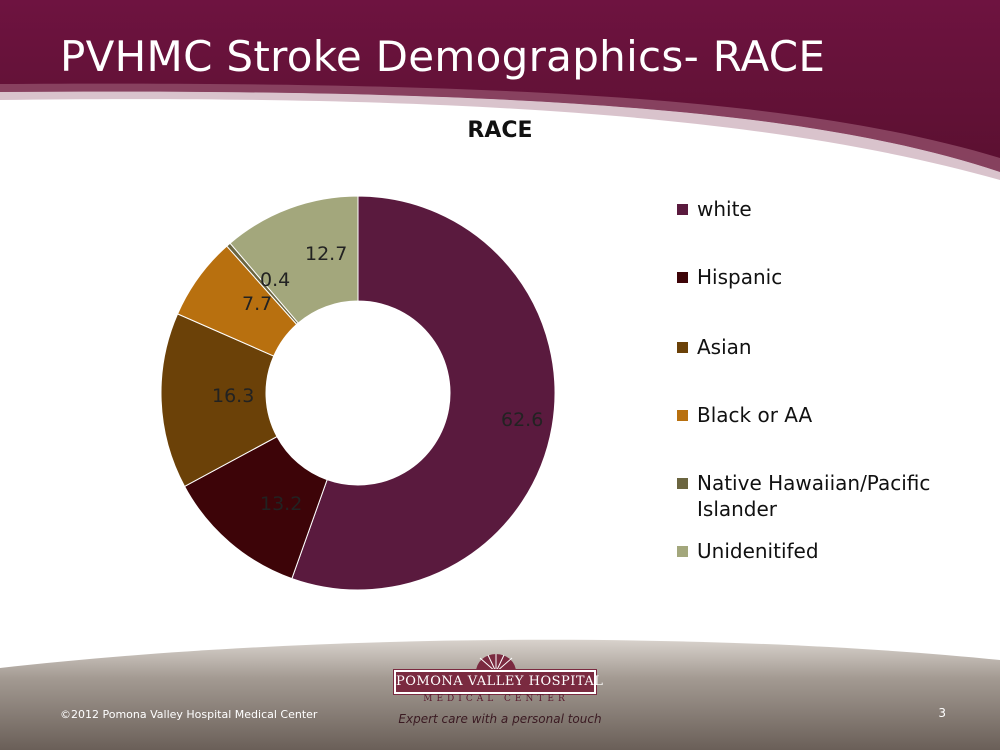 This screenshot has width=1000, height=750. What do you see at coordinates (294, 259) in the screenshot?
I see `donut-slice-unidenitifed` at bounding box center [294, 259].